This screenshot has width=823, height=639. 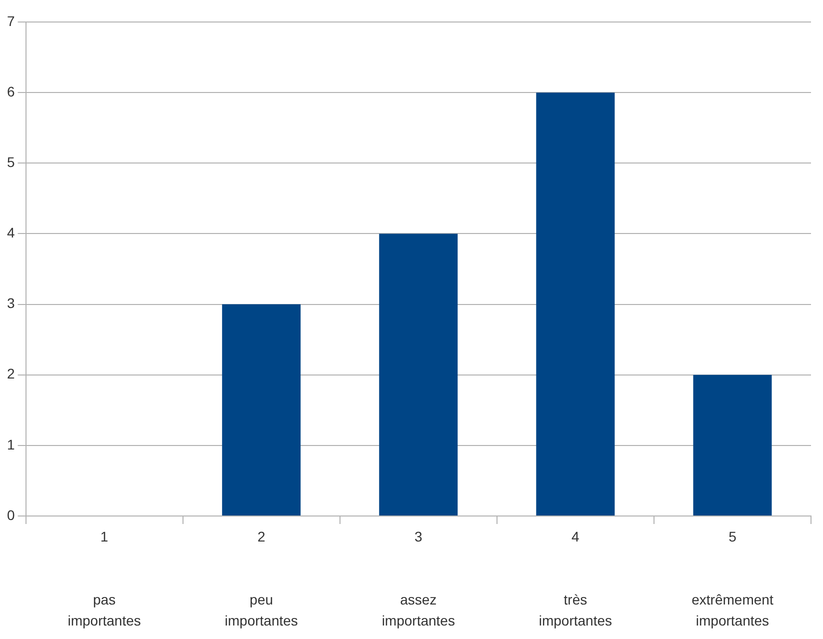 What do you see at coordinates (10, 162) in the screenshot?
I see `y-tick-label: 5` at bounding box center [10, 162].